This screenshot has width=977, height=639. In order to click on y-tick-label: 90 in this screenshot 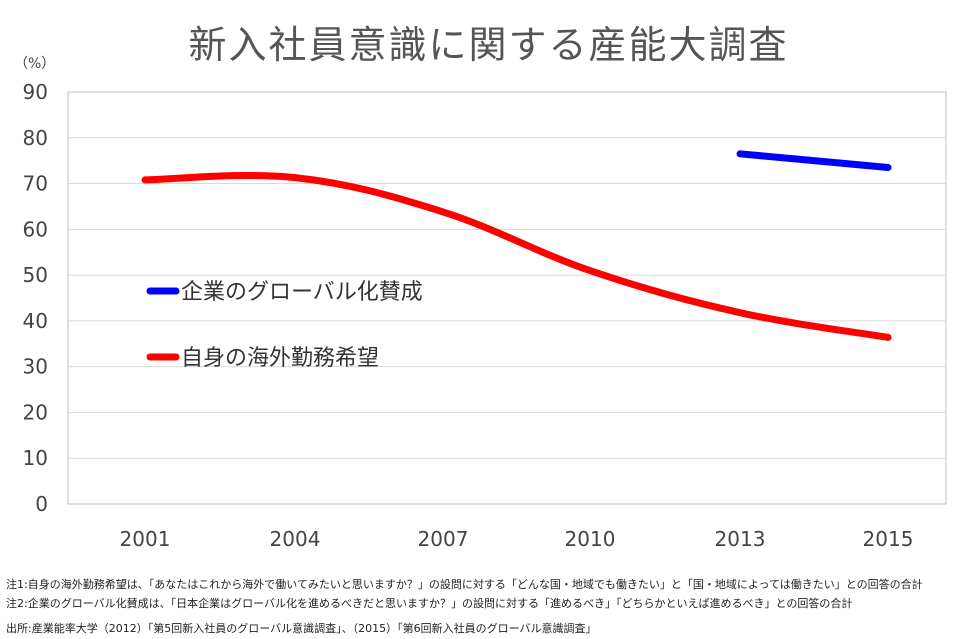, I will do `click(35, 92)`.